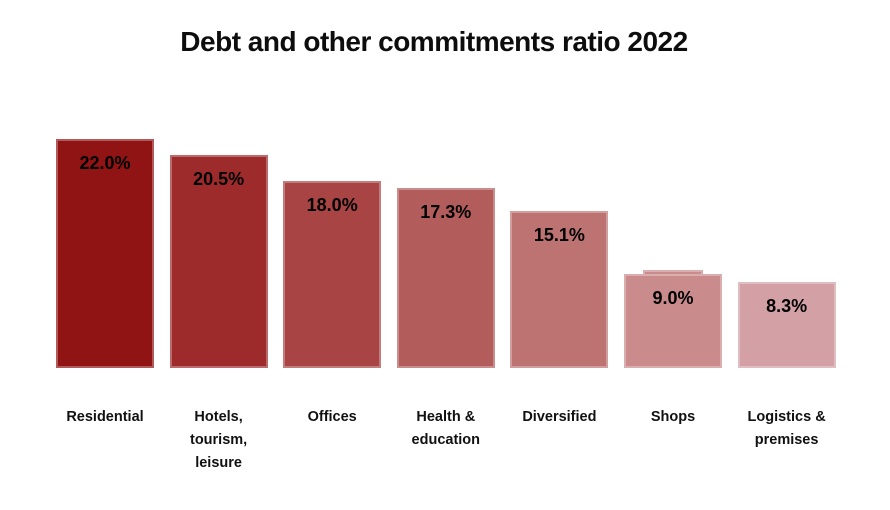 This screenshot has width=890, height=510. What do you see at coordinates (673, 321) in the screenshot?
I see `bar-shops: 9.0%` at bounding box center [673, 321].